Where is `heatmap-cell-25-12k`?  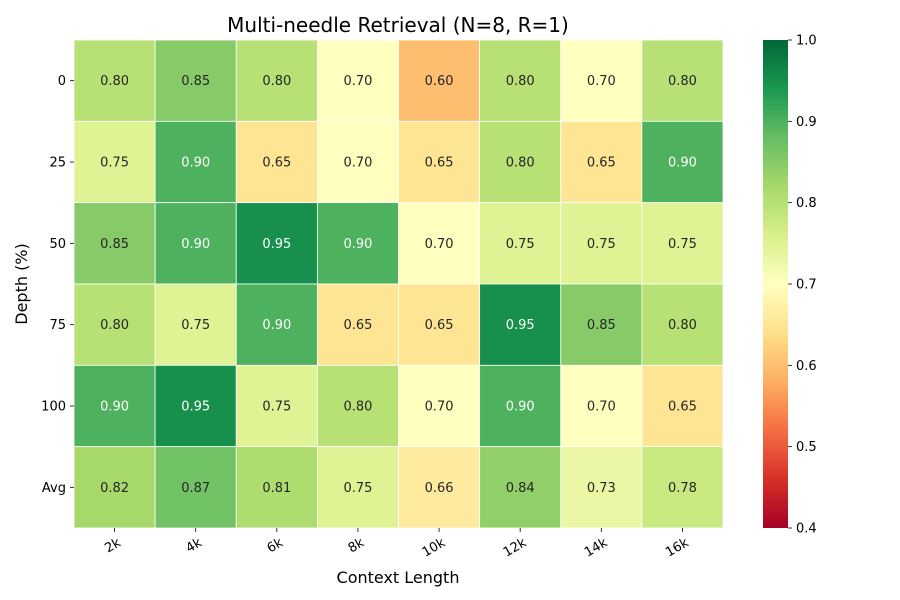 heatmap-cell-25-12k is located at coordinates (520, 162).